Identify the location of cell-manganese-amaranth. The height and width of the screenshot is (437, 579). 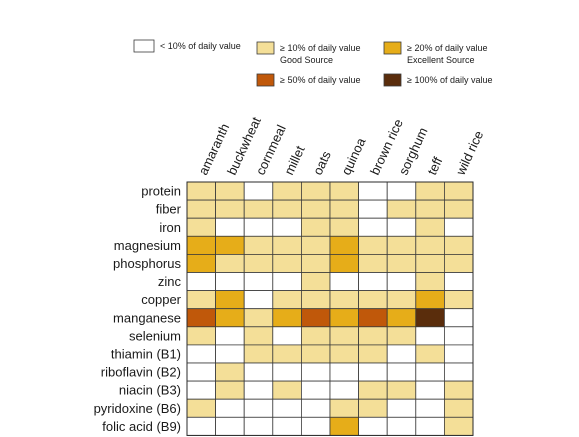
(201, 318).